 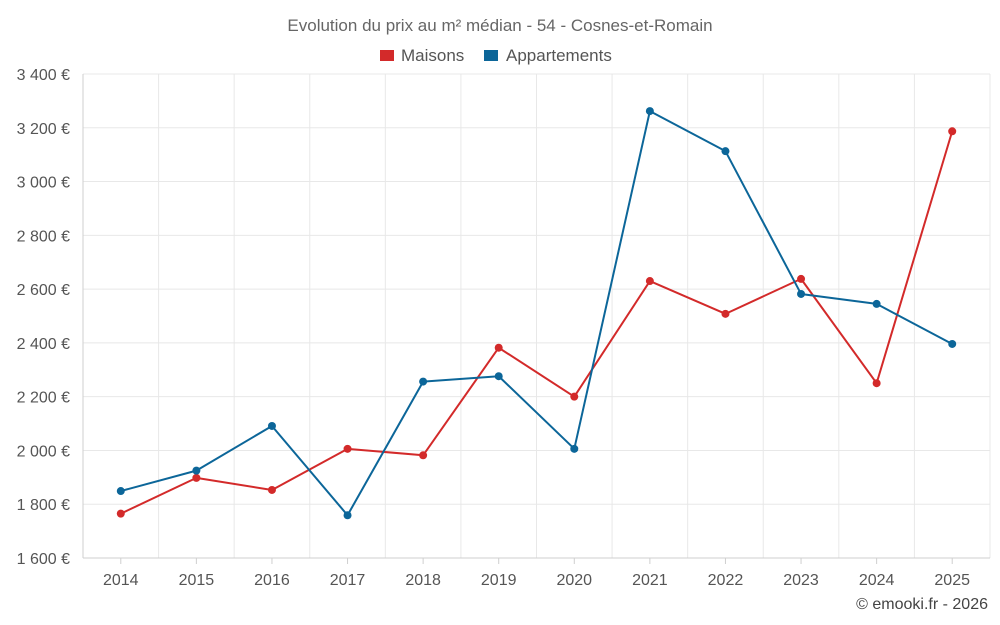 What do you see at coordinates (197, 580) in the screenshot?
I see `x-tick-label: 2015` at bounding box center [197, 580].